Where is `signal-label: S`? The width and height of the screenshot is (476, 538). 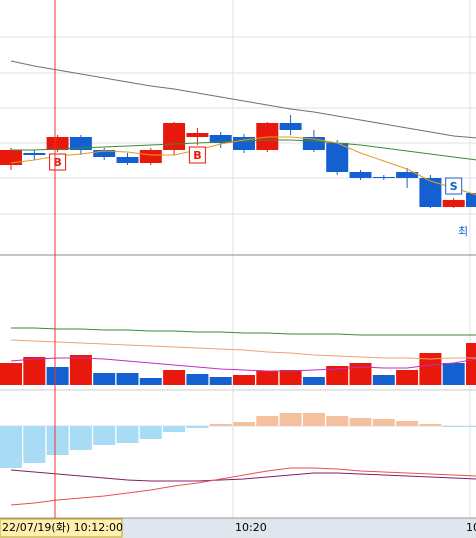
signal-label: S is located at coordinates (454, 186).